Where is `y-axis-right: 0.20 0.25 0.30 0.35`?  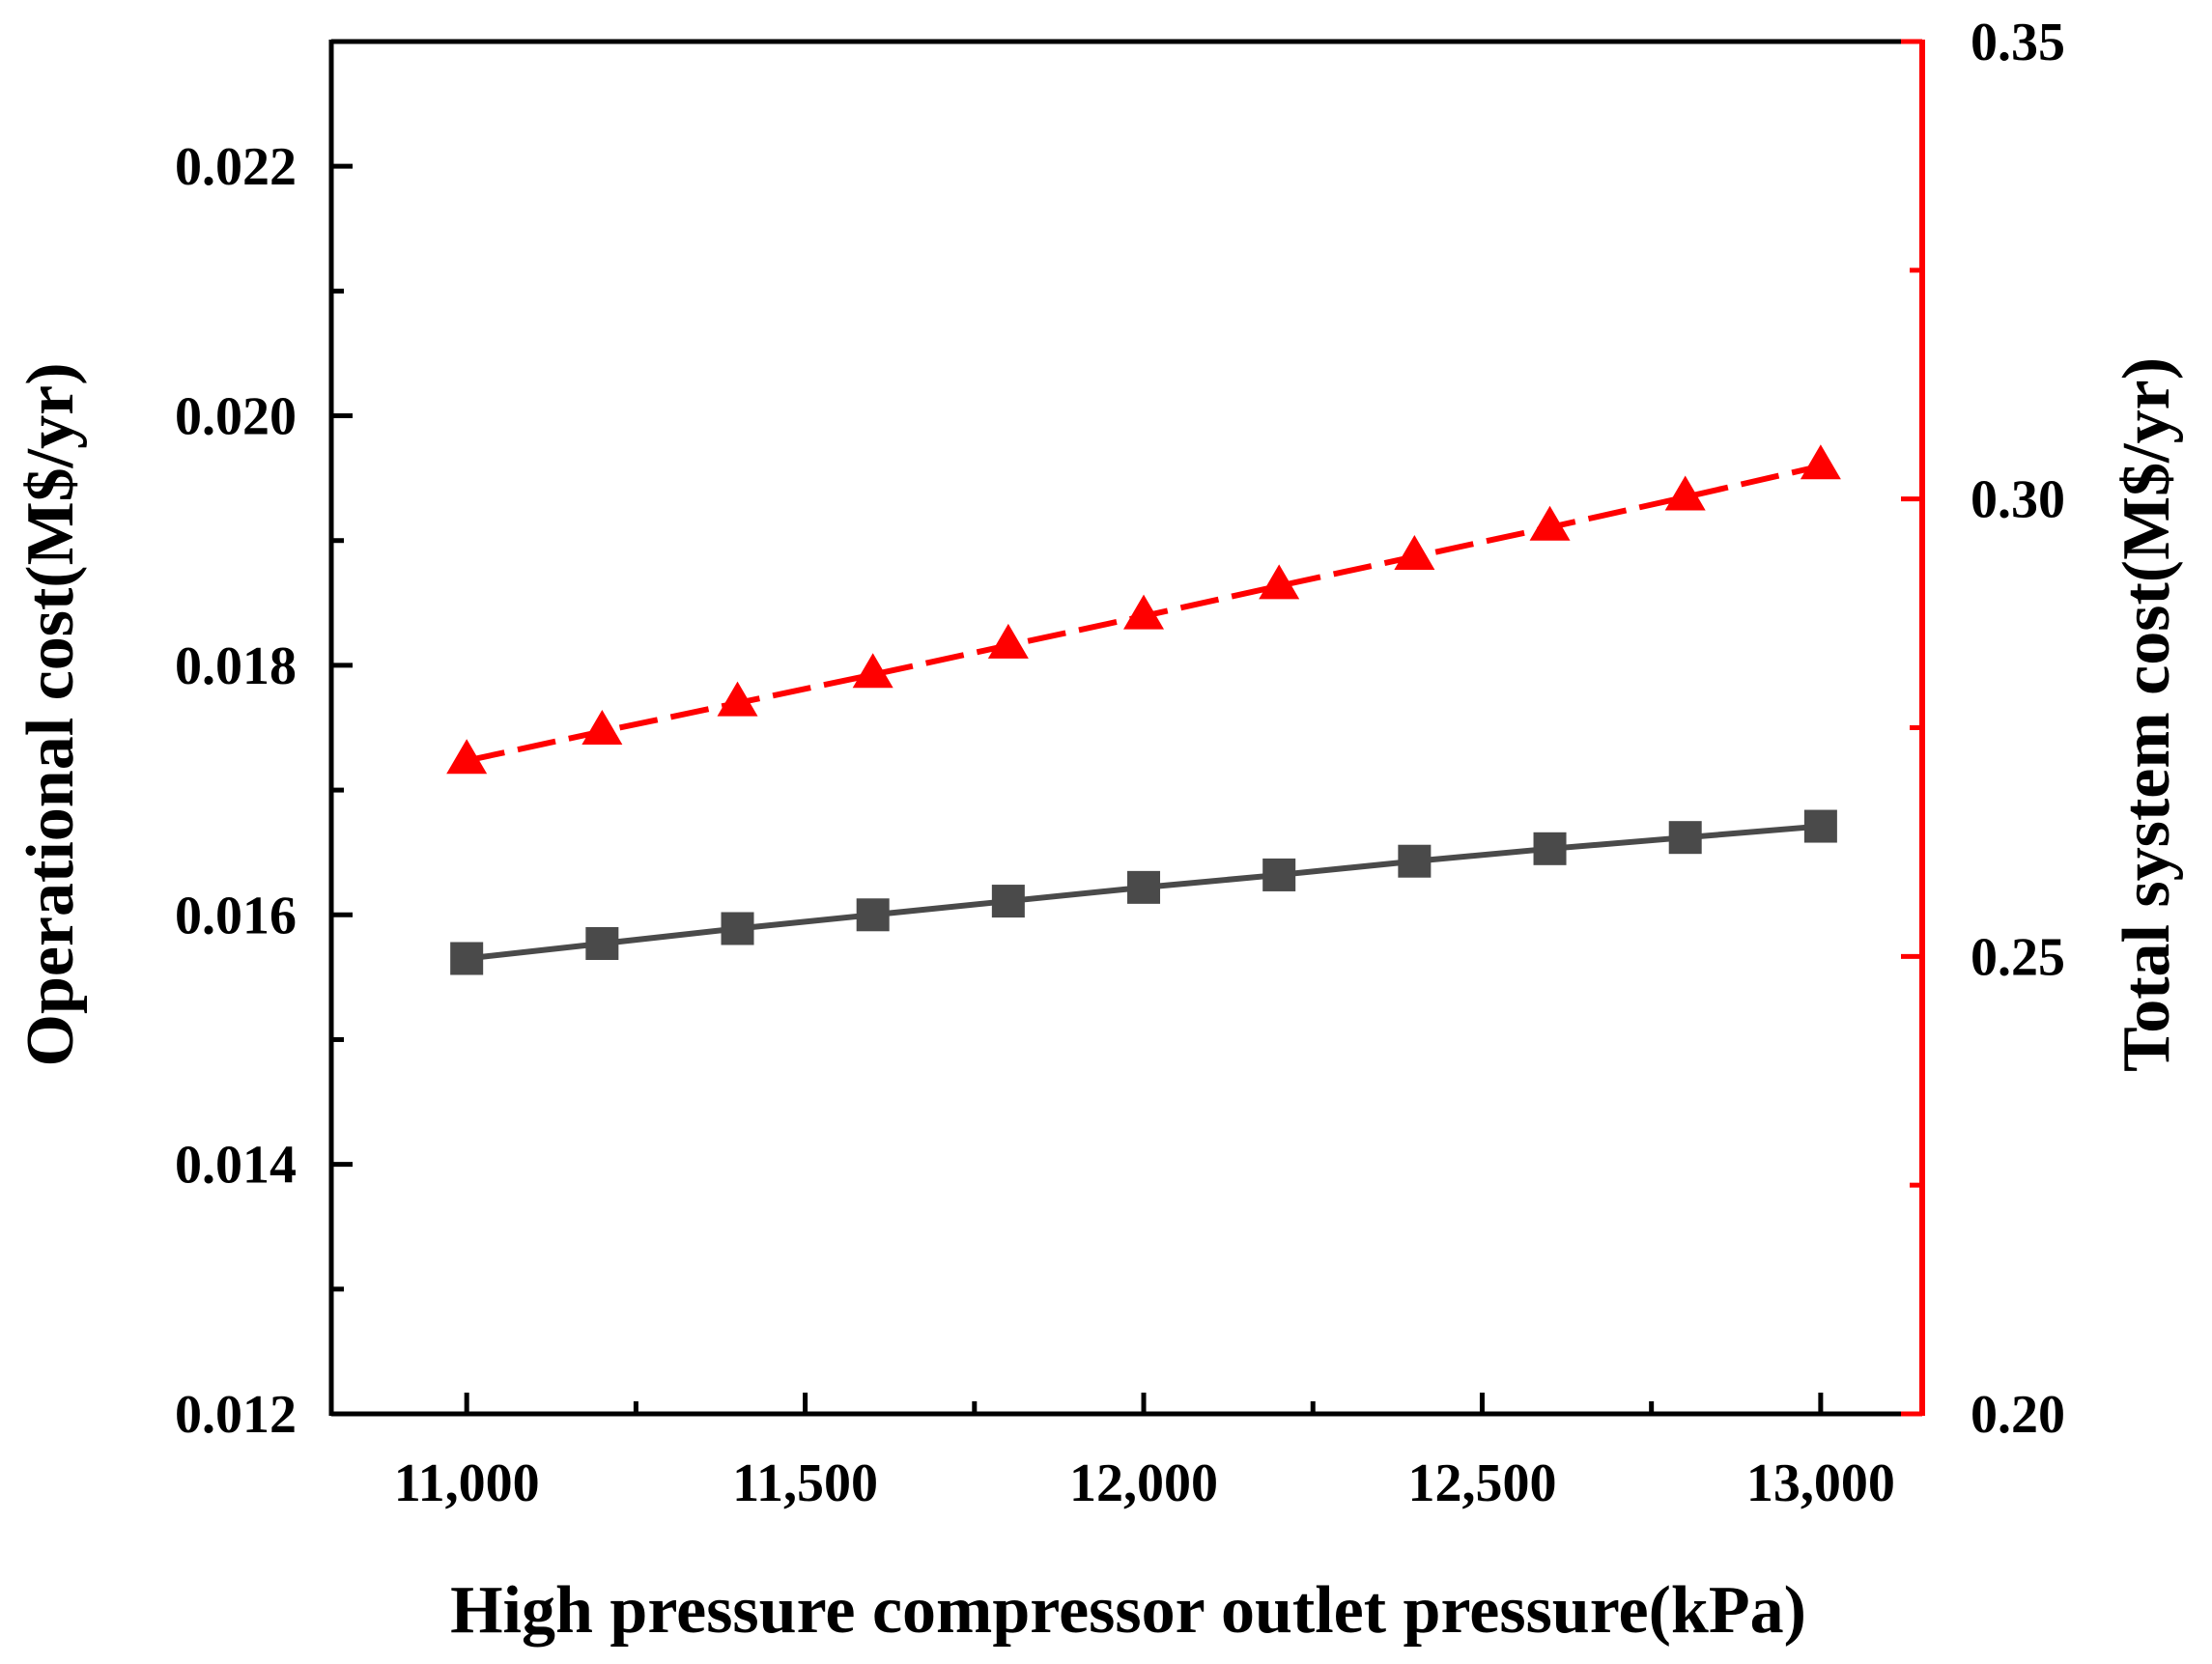 y-axis-right: 0.20 0.25 0.30 0.35 is located at coordinates (1983, 729).